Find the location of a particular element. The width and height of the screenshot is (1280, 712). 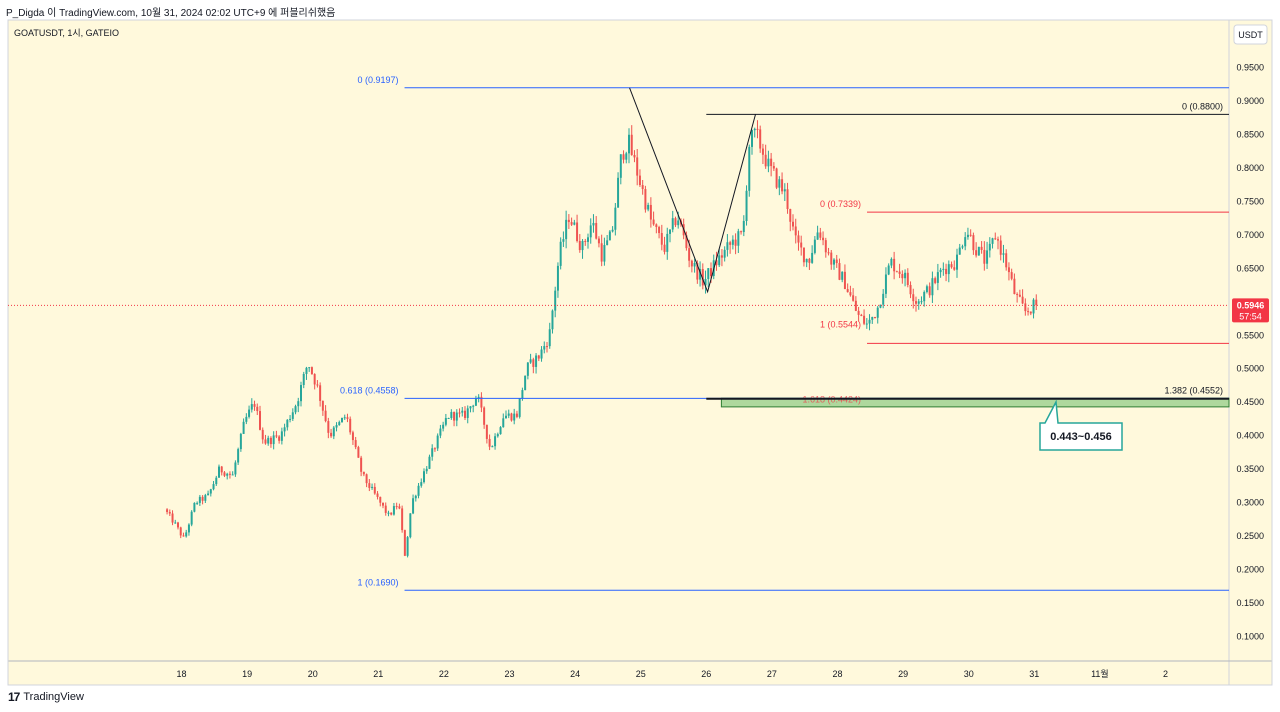

fib-blue-level-label: 0.618 (0.4558) is located at coordinates (369, 390).